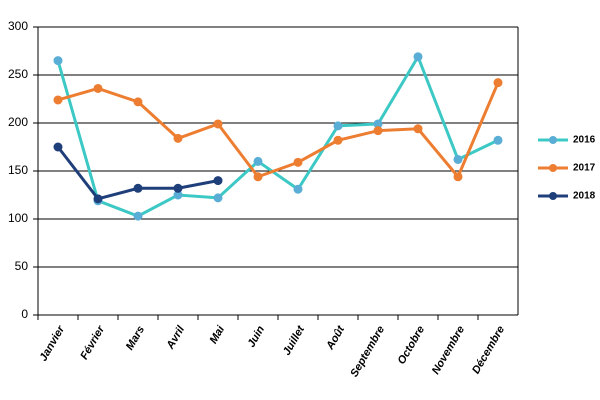 This screenshot has height=400, width=600. Describe the element at coordinates (584, 196) in the screenshot. I see `legend-label: 2018` at that location.